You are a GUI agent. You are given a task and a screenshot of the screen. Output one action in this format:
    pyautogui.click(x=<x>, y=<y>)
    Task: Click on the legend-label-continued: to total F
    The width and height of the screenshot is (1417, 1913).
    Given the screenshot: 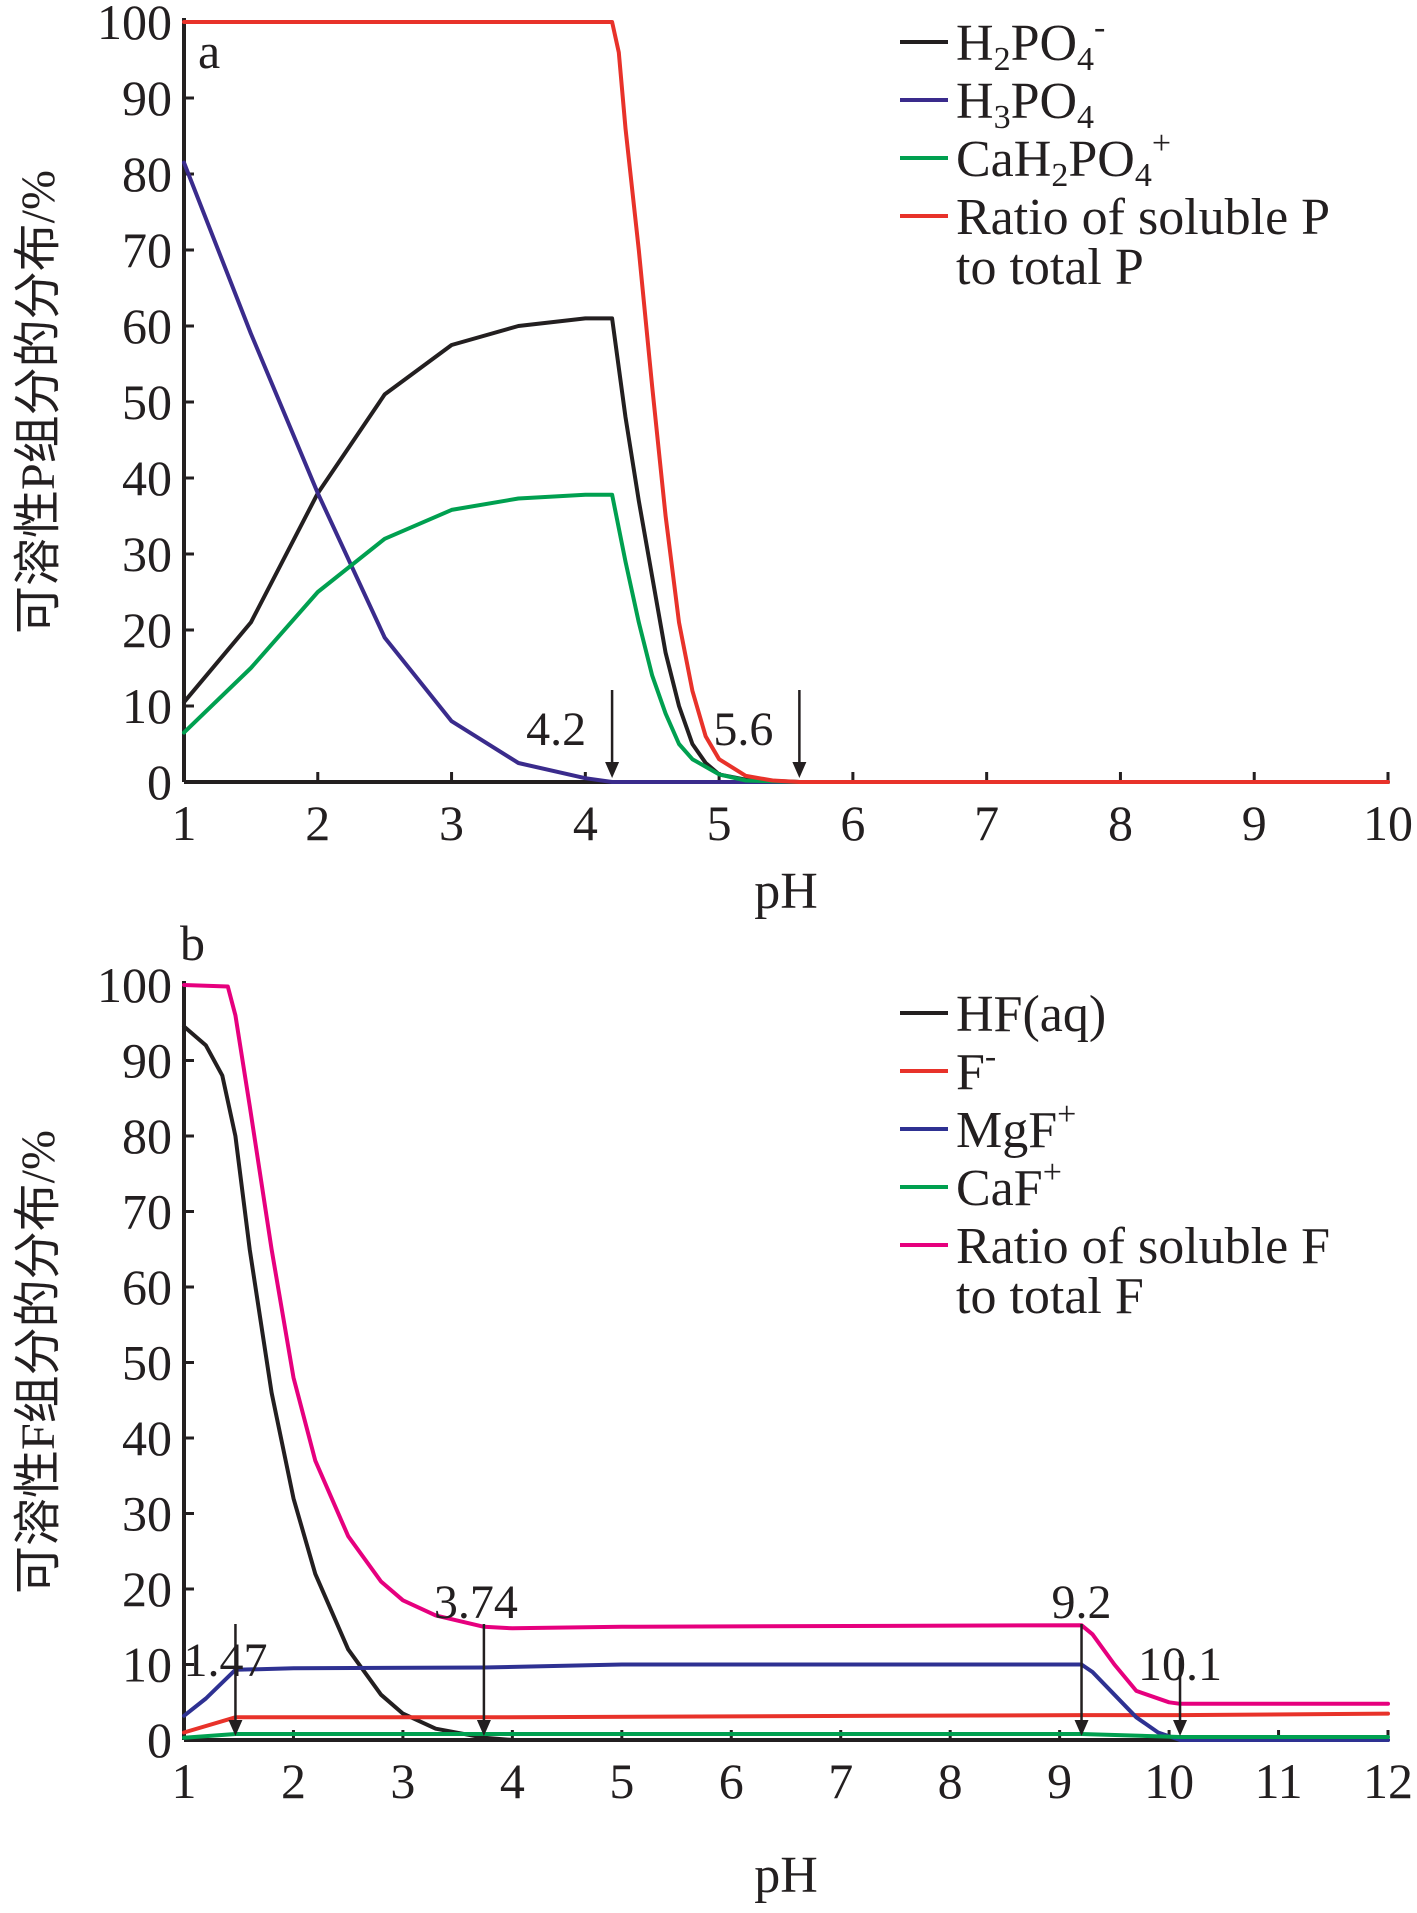 What is the action you would take?
    pyautogui.click(x=1050, y=1296)
    